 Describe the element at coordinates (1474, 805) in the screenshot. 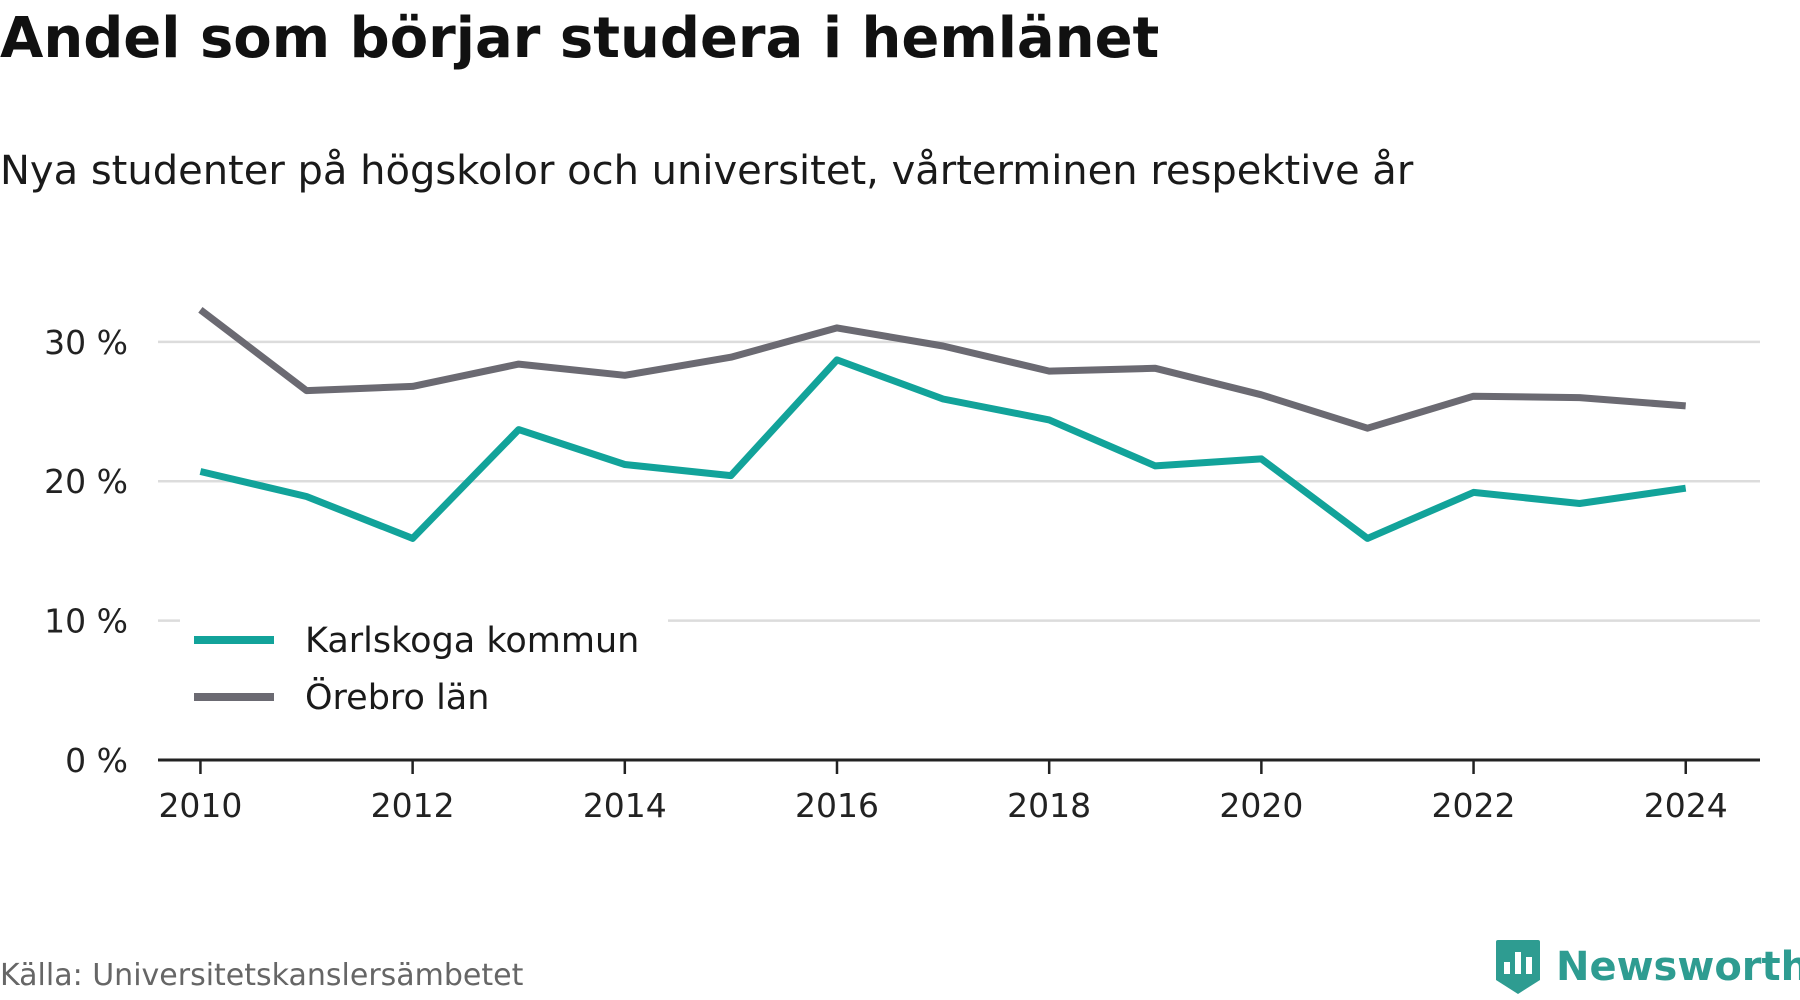

I see `x-tick-label: 2022` at that location.